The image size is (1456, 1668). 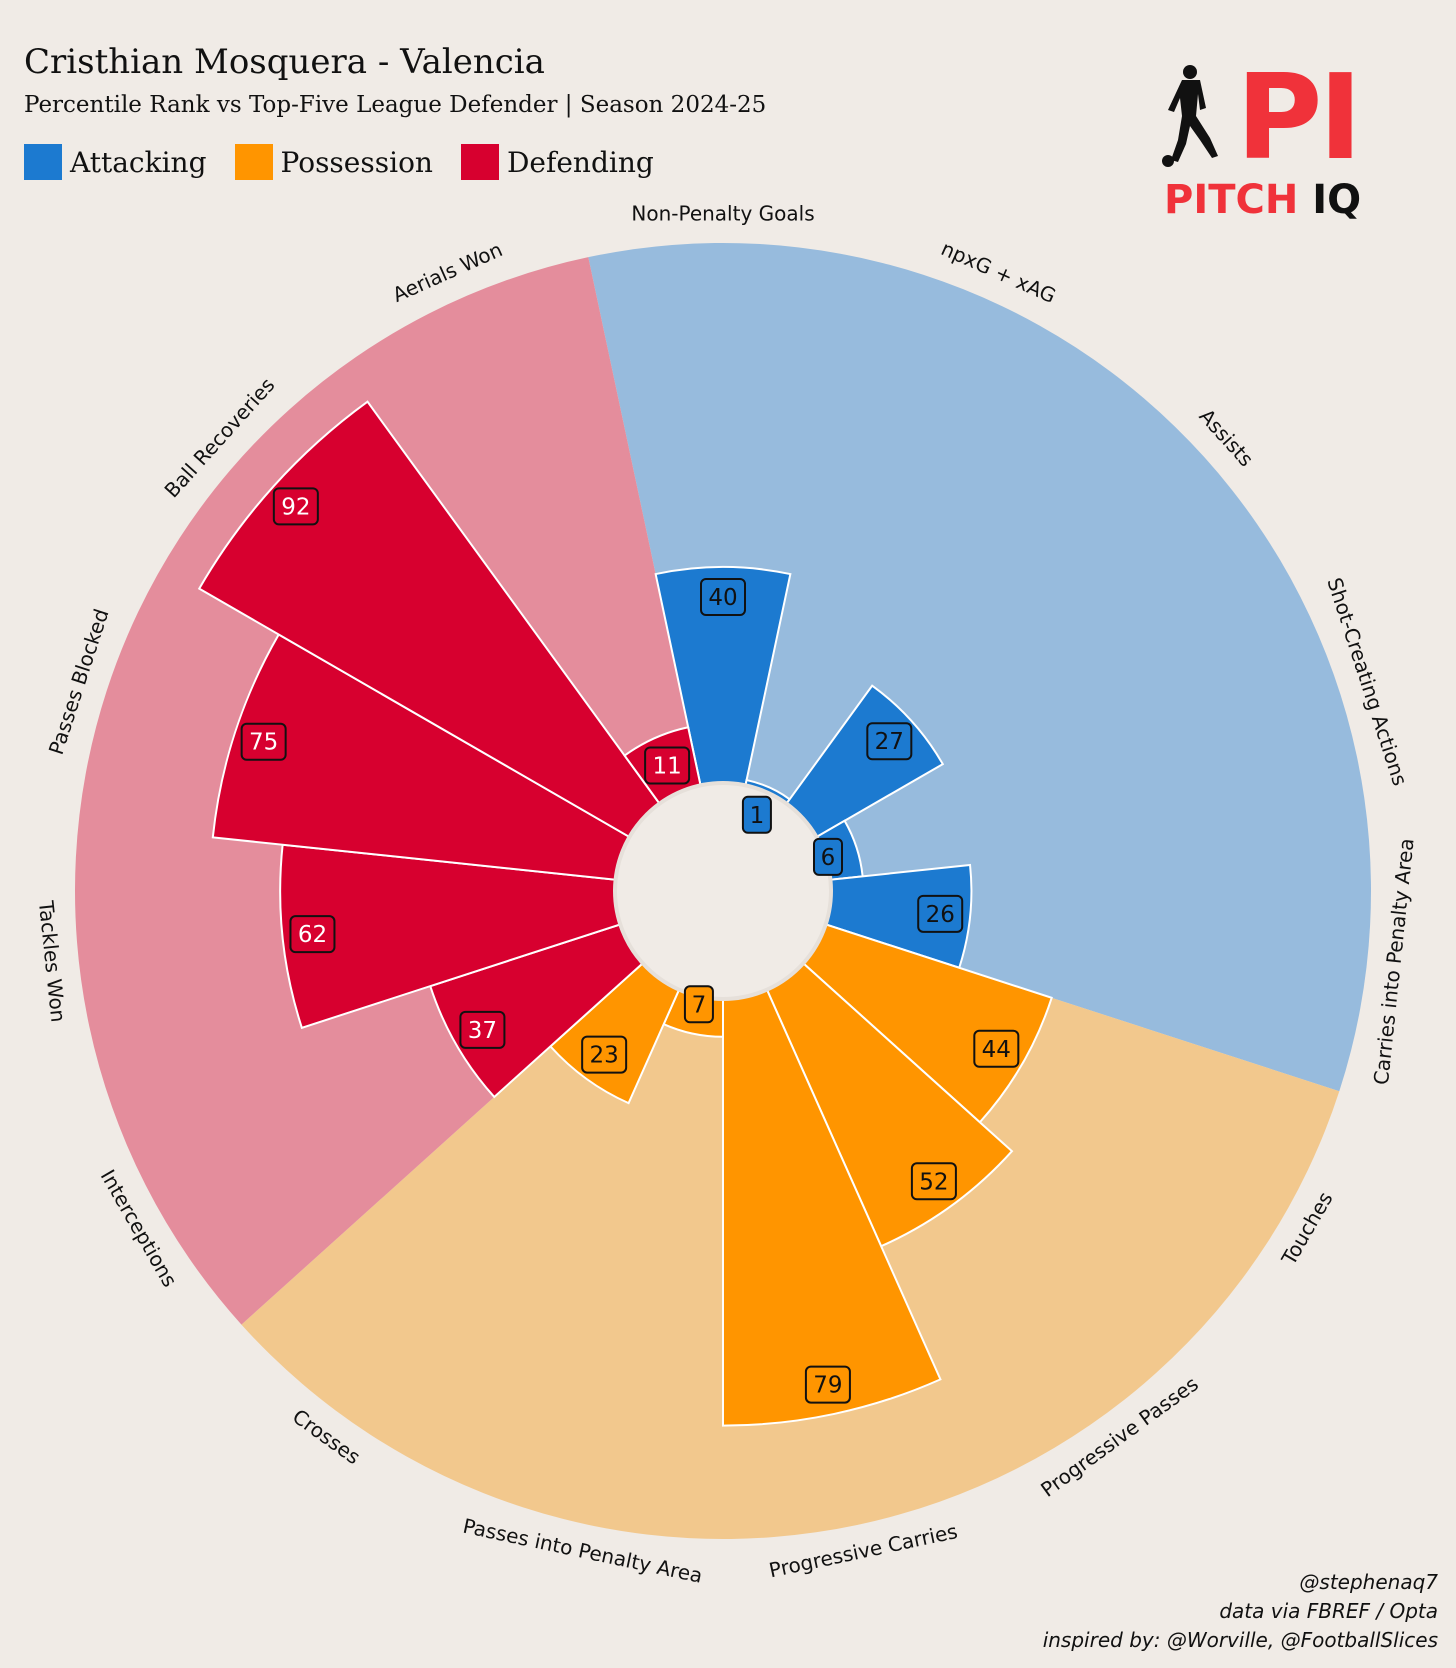 I want to click on value-label-progressive-passes: 52, so click(x=933, y=1181).